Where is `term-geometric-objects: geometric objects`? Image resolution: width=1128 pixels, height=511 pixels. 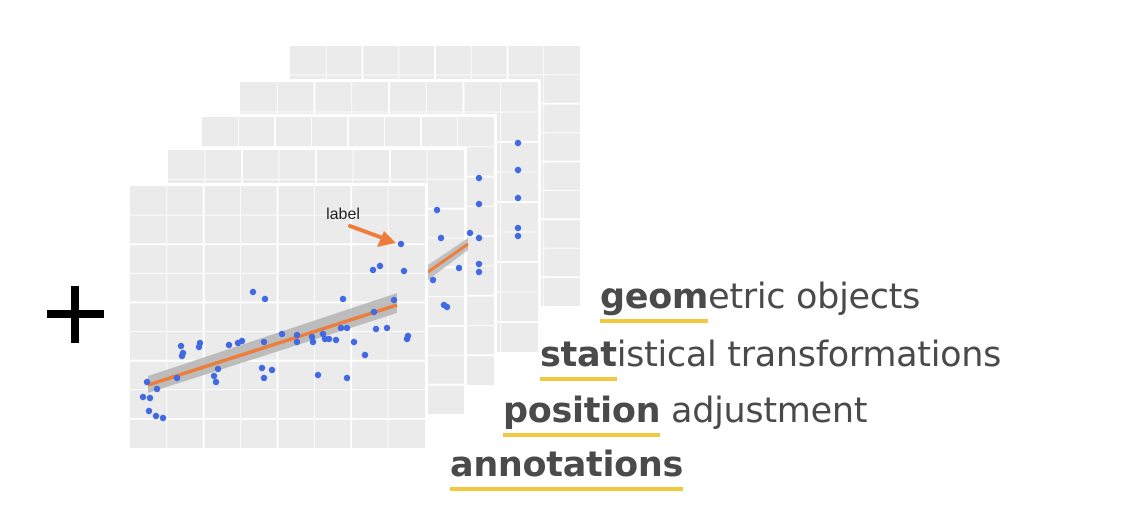
term-geometric-objects: geometric objects is located at coordinates (760, 300).